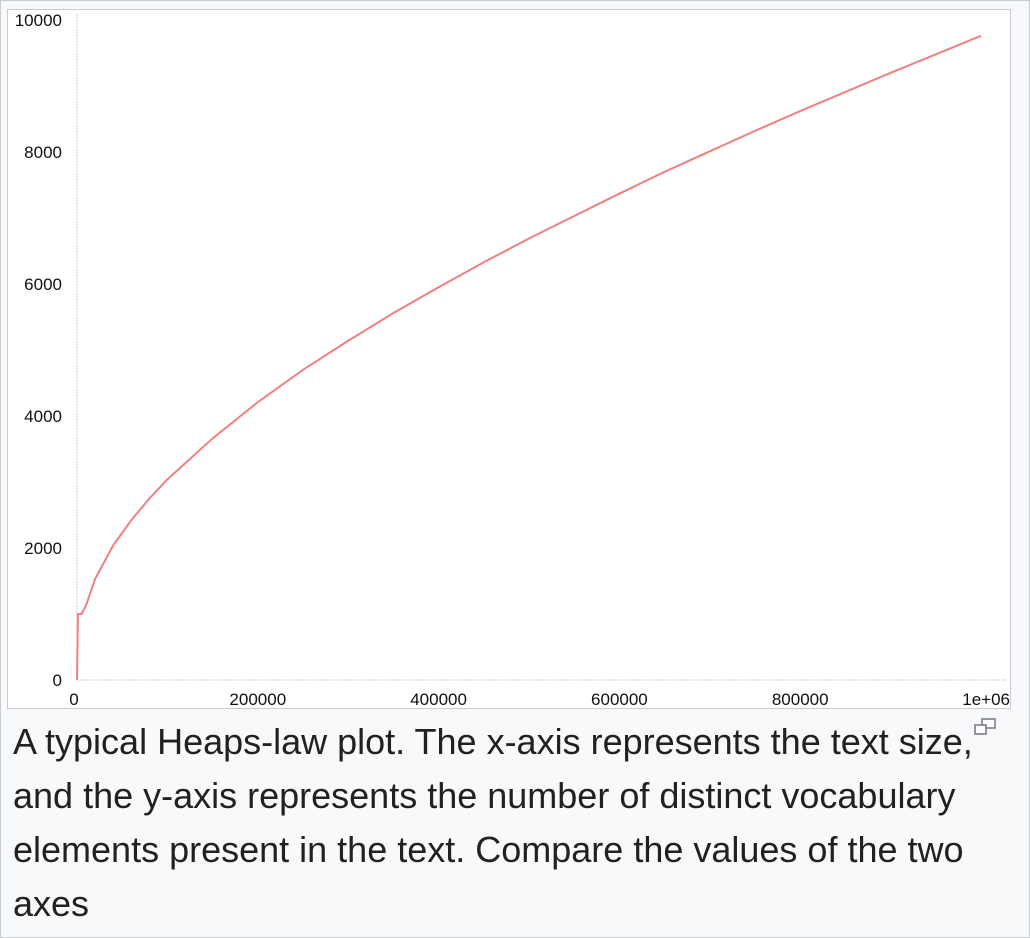 The image size is (1030, 938). I want to click on x-tick-label: 800000, so click(800, 699).